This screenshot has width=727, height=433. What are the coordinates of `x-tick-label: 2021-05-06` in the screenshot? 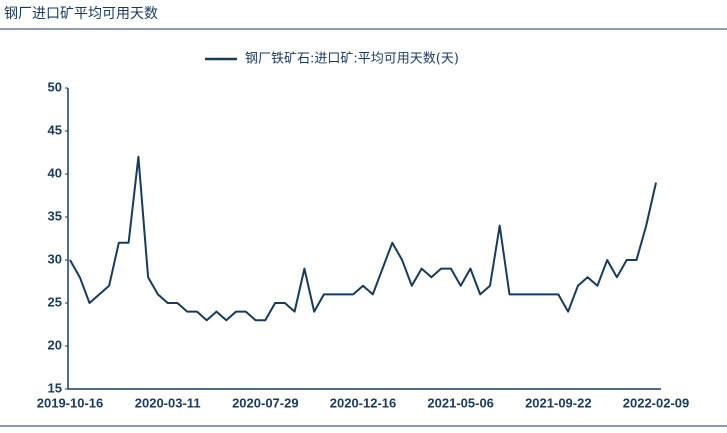 It's located at (460, 402).